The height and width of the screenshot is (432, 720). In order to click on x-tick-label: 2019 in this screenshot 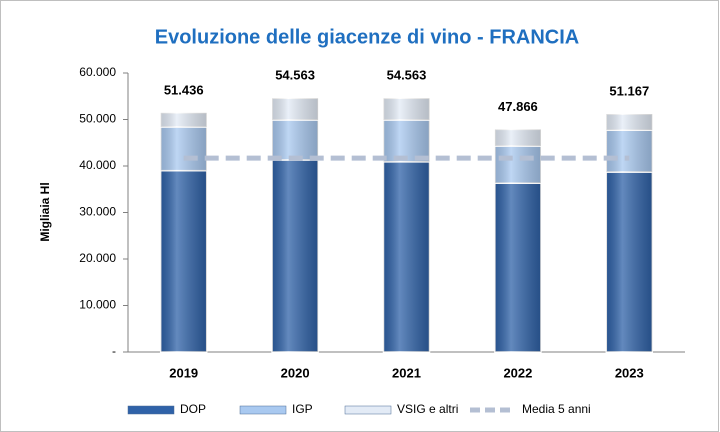, I will do `click(183, 372)`.